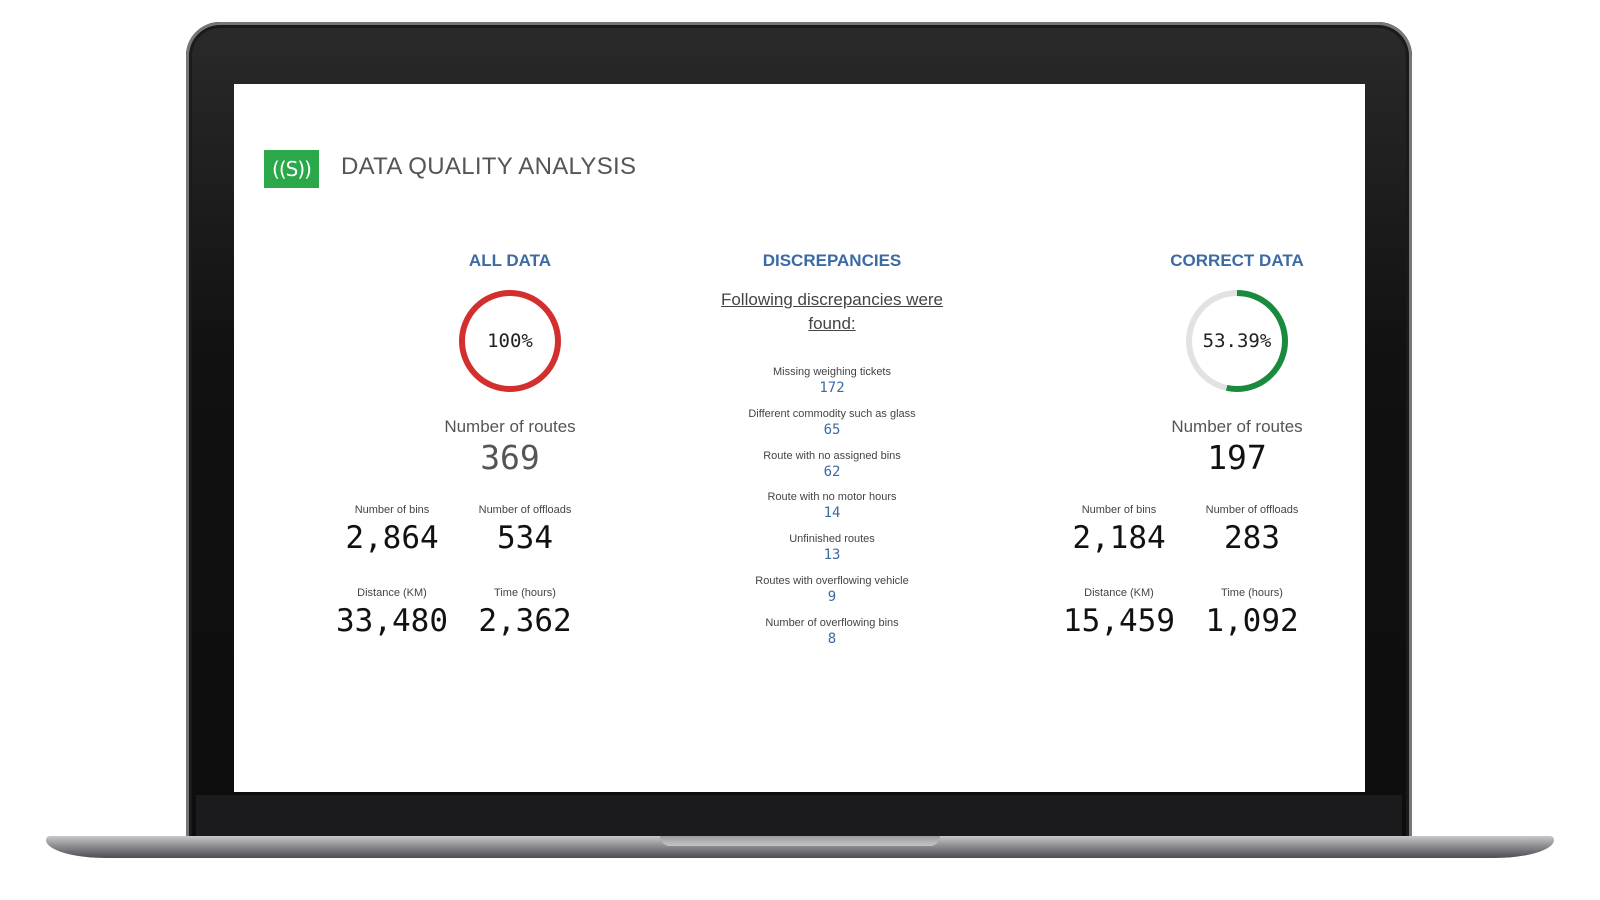  Describe the element at coordinates (291, 169) in the screenshot. I see `logo-icon: ((S))` at that location.